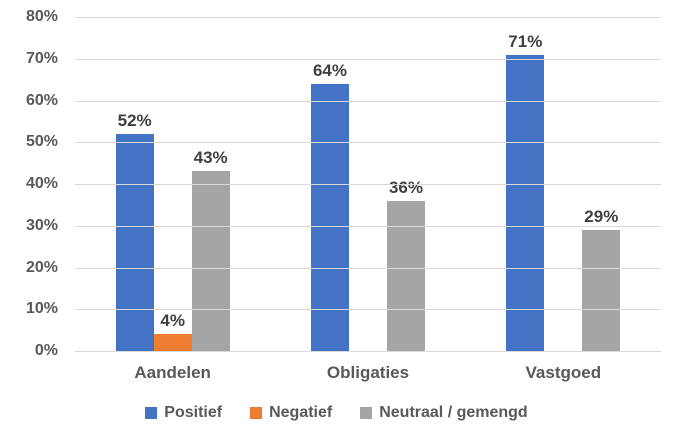 This screenshot has height=447, width=673. I want to click on y-tick-label-10: 10%, so click(41, 309).